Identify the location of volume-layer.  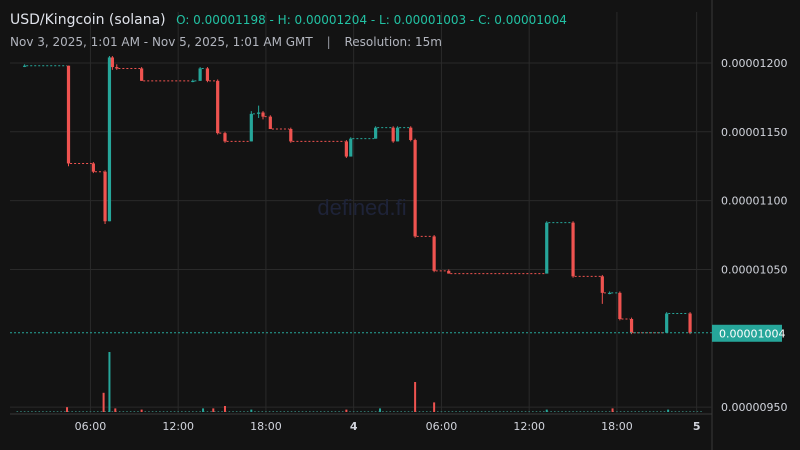
(359, 382).